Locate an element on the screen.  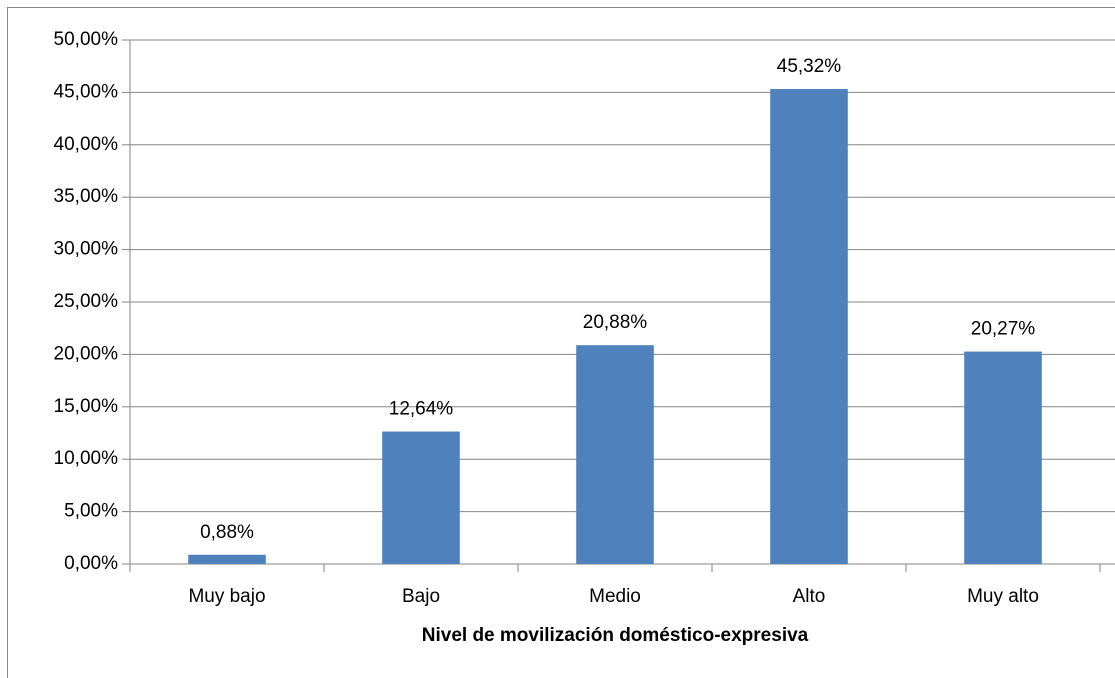
data-label: 20,88% is located at coordinates (615, 322).